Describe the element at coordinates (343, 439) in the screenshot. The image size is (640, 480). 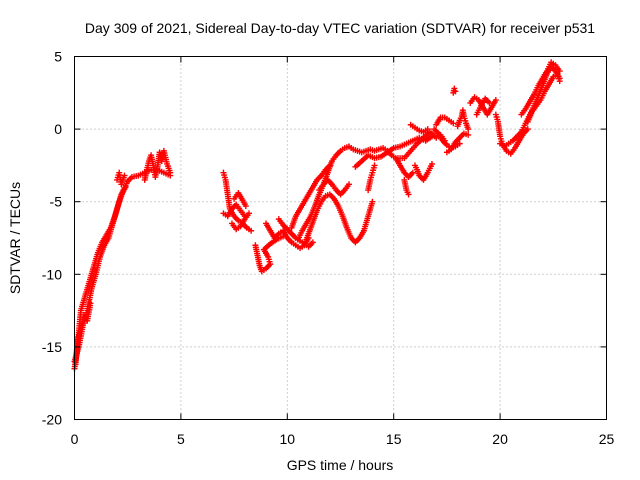
I see `x-tick-labels: 0 5 10 15 20 25` at that location.